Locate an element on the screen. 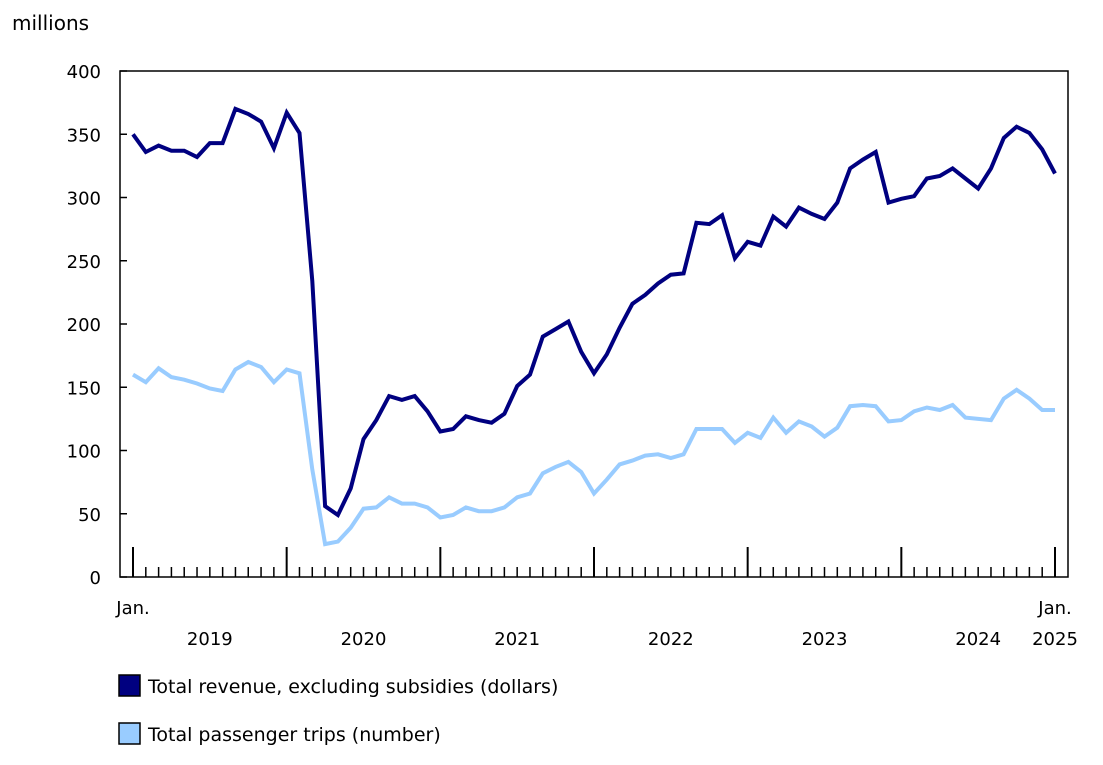 The height and width of the screenshot is (765, 1103). y-tick-label: 200 is located at coordinates (84, 325).